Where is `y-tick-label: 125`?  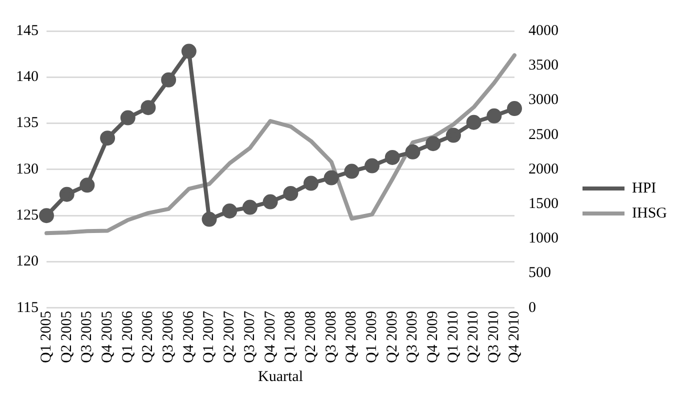
y-tick-label: 125 is located at coordinates (27, 216).